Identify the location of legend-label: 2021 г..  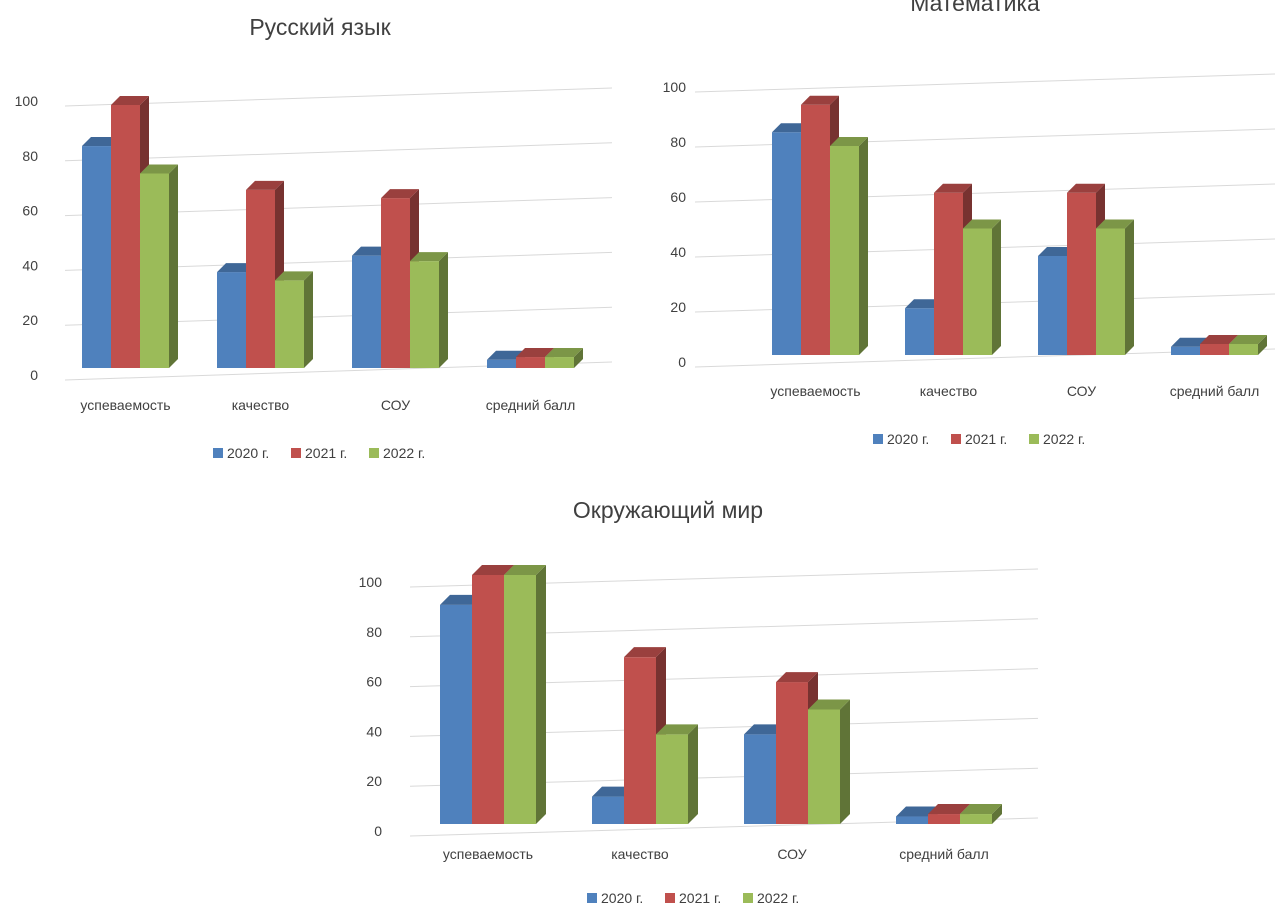
(700, 898).